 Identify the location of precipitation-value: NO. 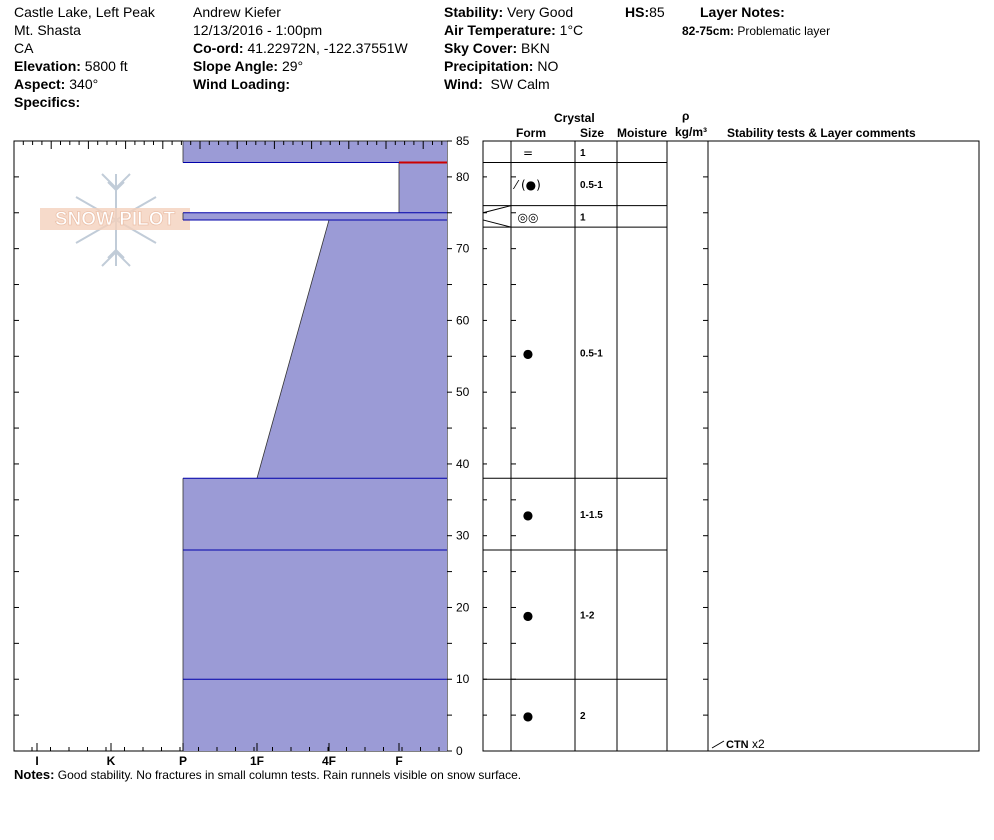
(548, 66).